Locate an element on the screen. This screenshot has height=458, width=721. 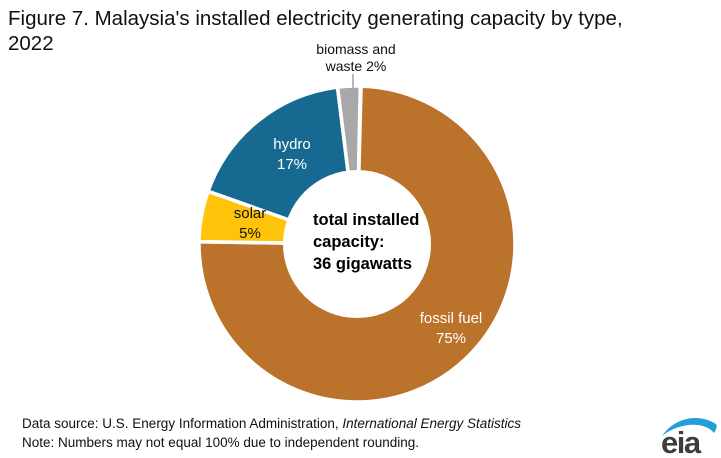
donut-center-label: total installed capacity: 36 gigawatts is located at coordinates (366, 242).